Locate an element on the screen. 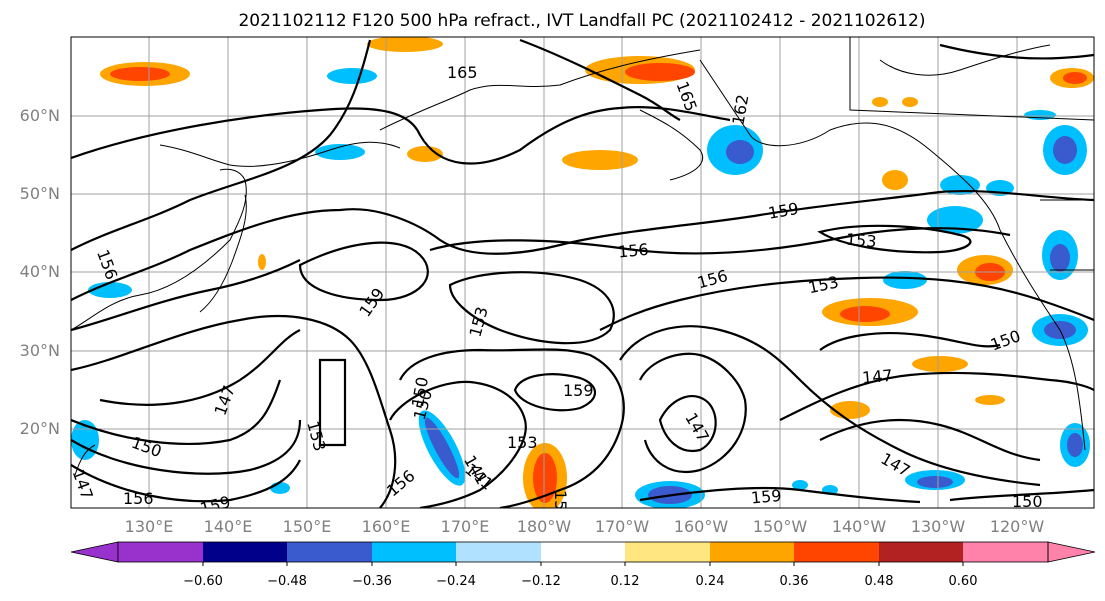  lon-label: 120°W is located at coordinates (1017, 526).